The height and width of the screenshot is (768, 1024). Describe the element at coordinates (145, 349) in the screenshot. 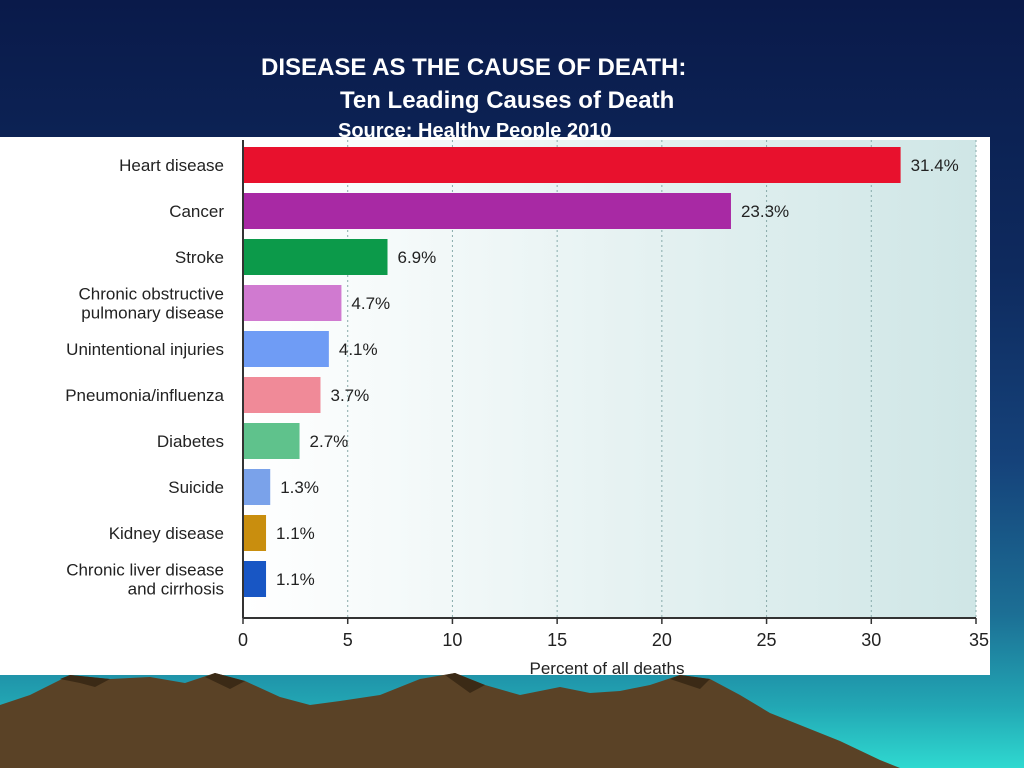

I see `category-label: Unintentional injuries` at that location.